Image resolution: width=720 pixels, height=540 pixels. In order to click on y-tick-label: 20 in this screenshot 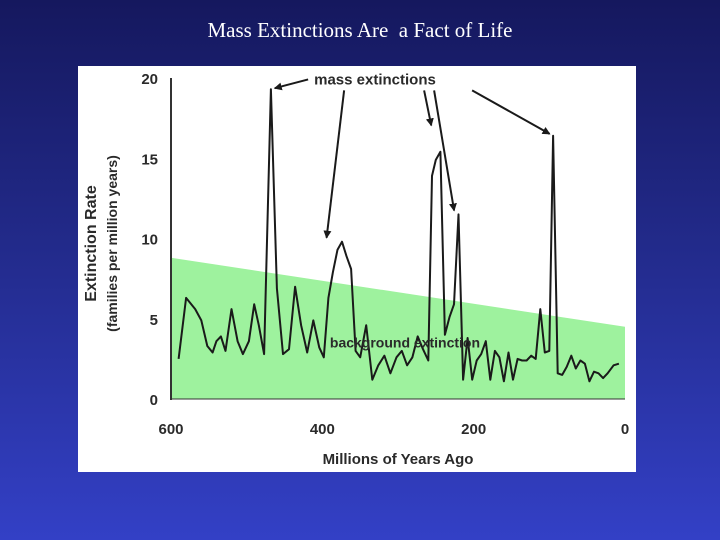, I will do `click(149, 79)`.